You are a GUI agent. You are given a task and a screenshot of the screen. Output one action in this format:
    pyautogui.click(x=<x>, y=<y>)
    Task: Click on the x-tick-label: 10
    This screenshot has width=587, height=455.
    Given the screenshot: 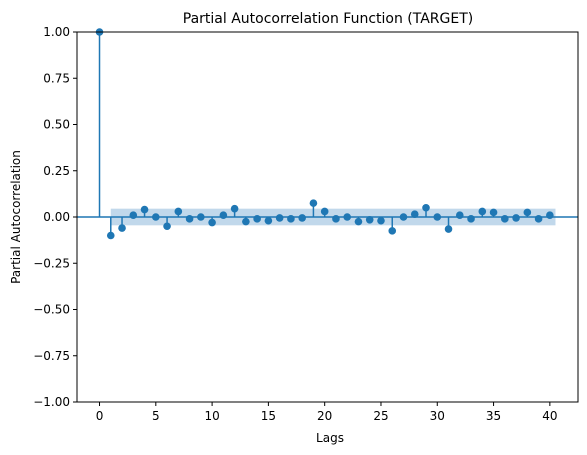 What is the action you would take?
    pyautogui.click(x=211, y=416)
    